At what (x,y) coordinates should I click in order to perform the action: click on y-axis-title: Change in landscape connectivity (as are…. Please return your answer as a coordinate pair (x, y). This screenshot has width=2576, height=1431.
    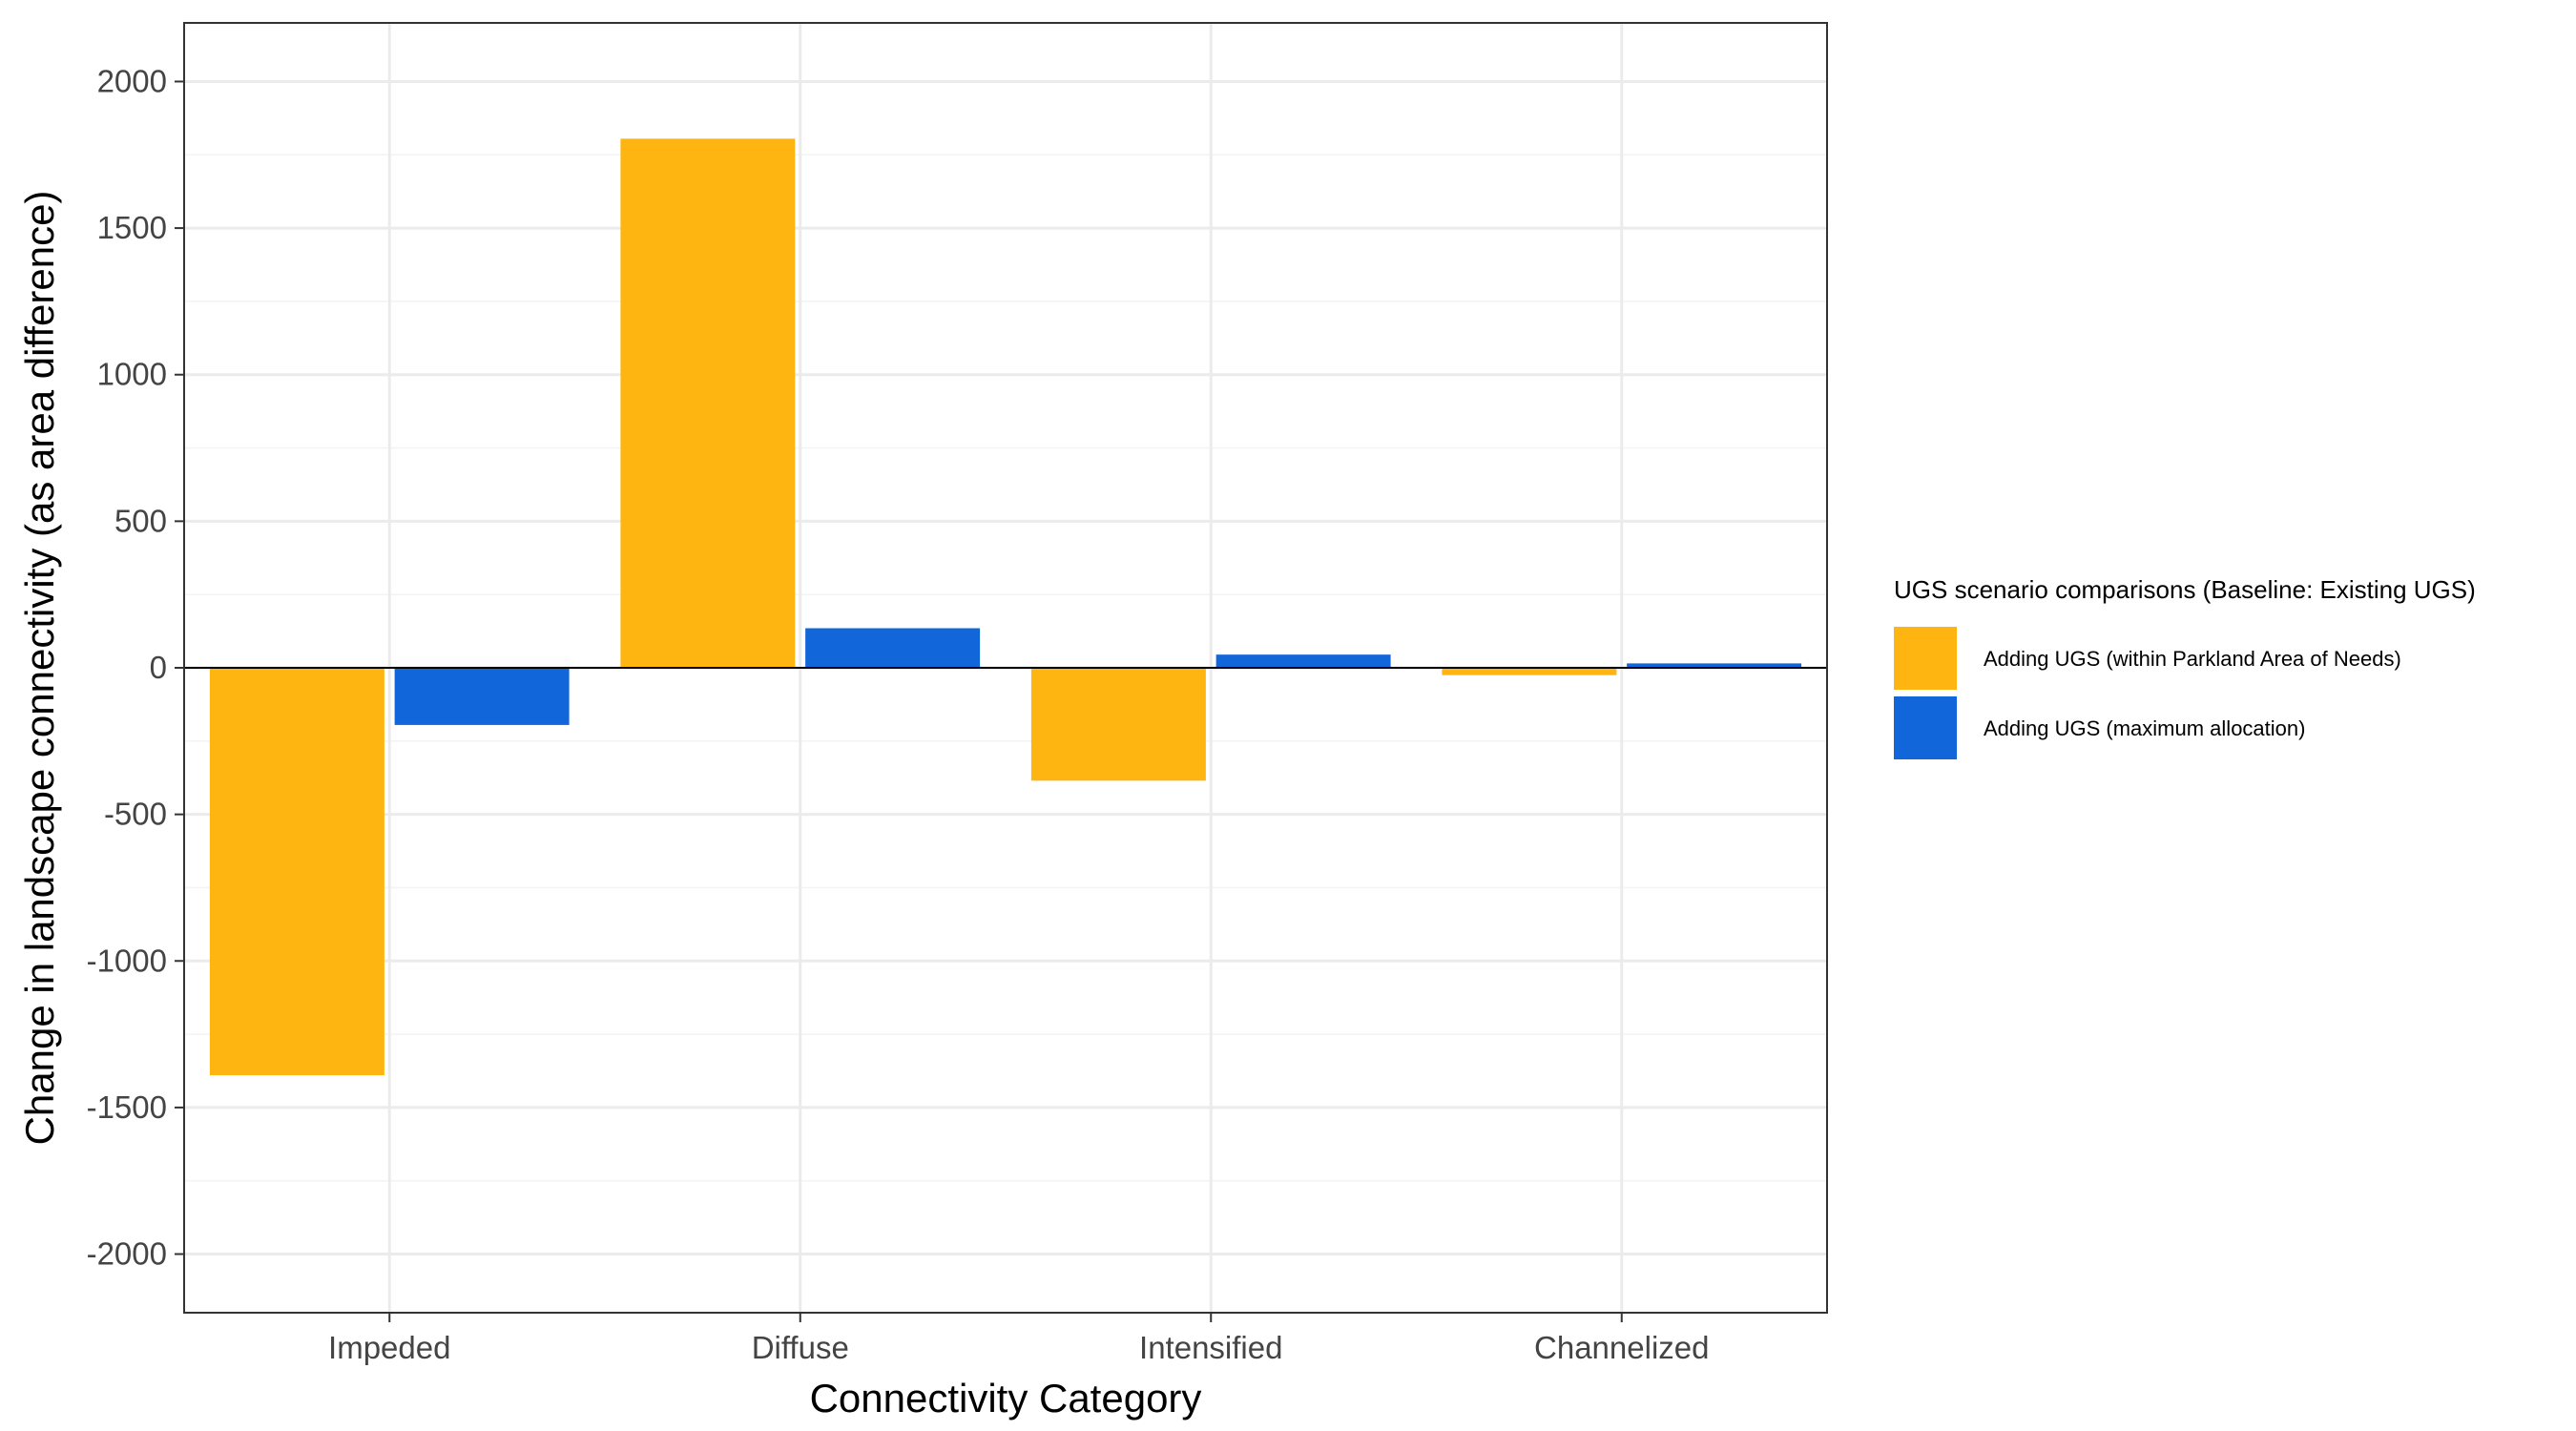
    Looking at the image, I should click on (39, 668).